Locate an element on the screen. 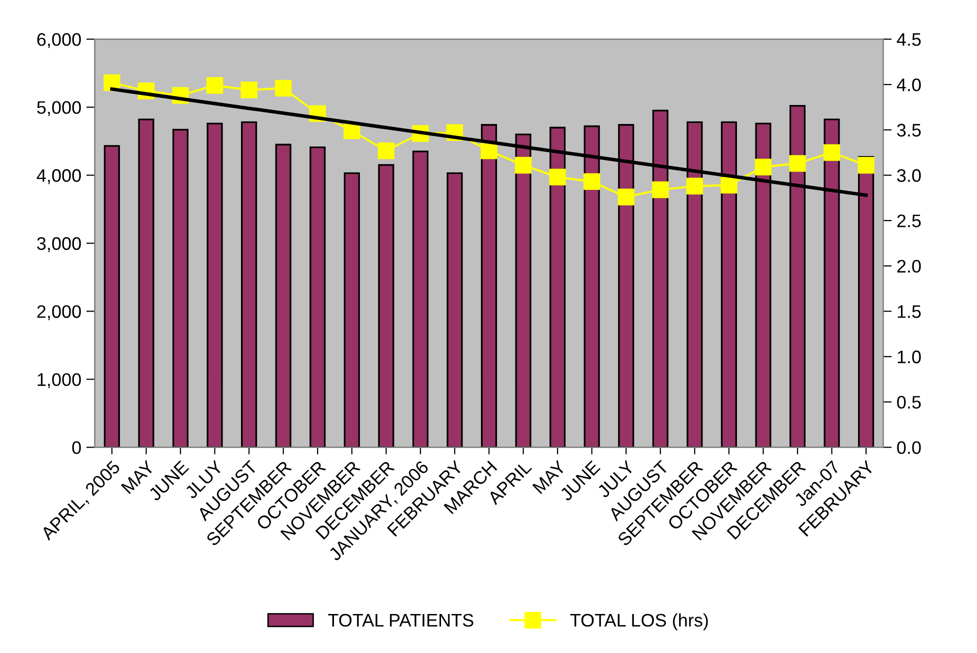  y2-tick-label: 1.5 is located at coordinates (909, 311).